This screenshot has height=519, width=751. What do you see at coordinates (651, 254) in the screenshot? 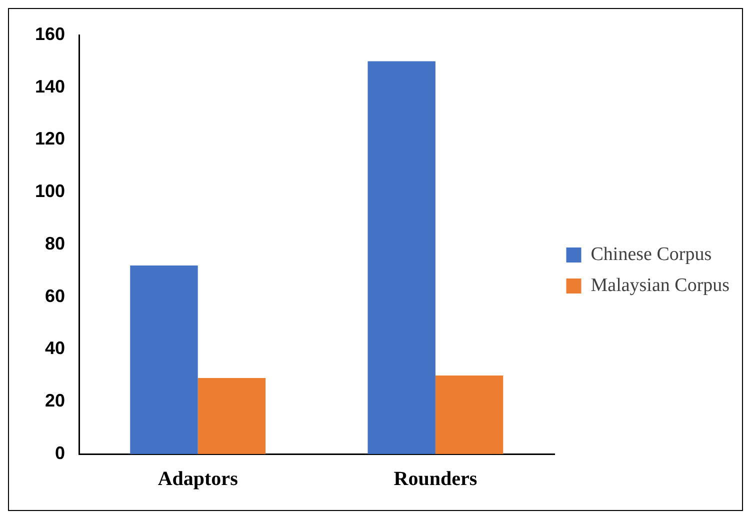
I see `legend-label: Chinese Corpus` at bounding box center [651, 254].